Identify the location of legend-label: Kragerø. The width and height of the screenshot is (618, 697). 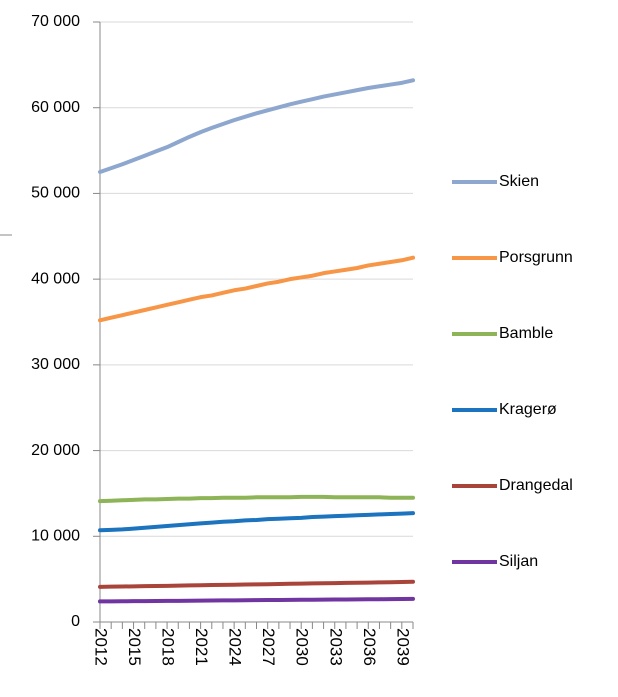
(528, 409).